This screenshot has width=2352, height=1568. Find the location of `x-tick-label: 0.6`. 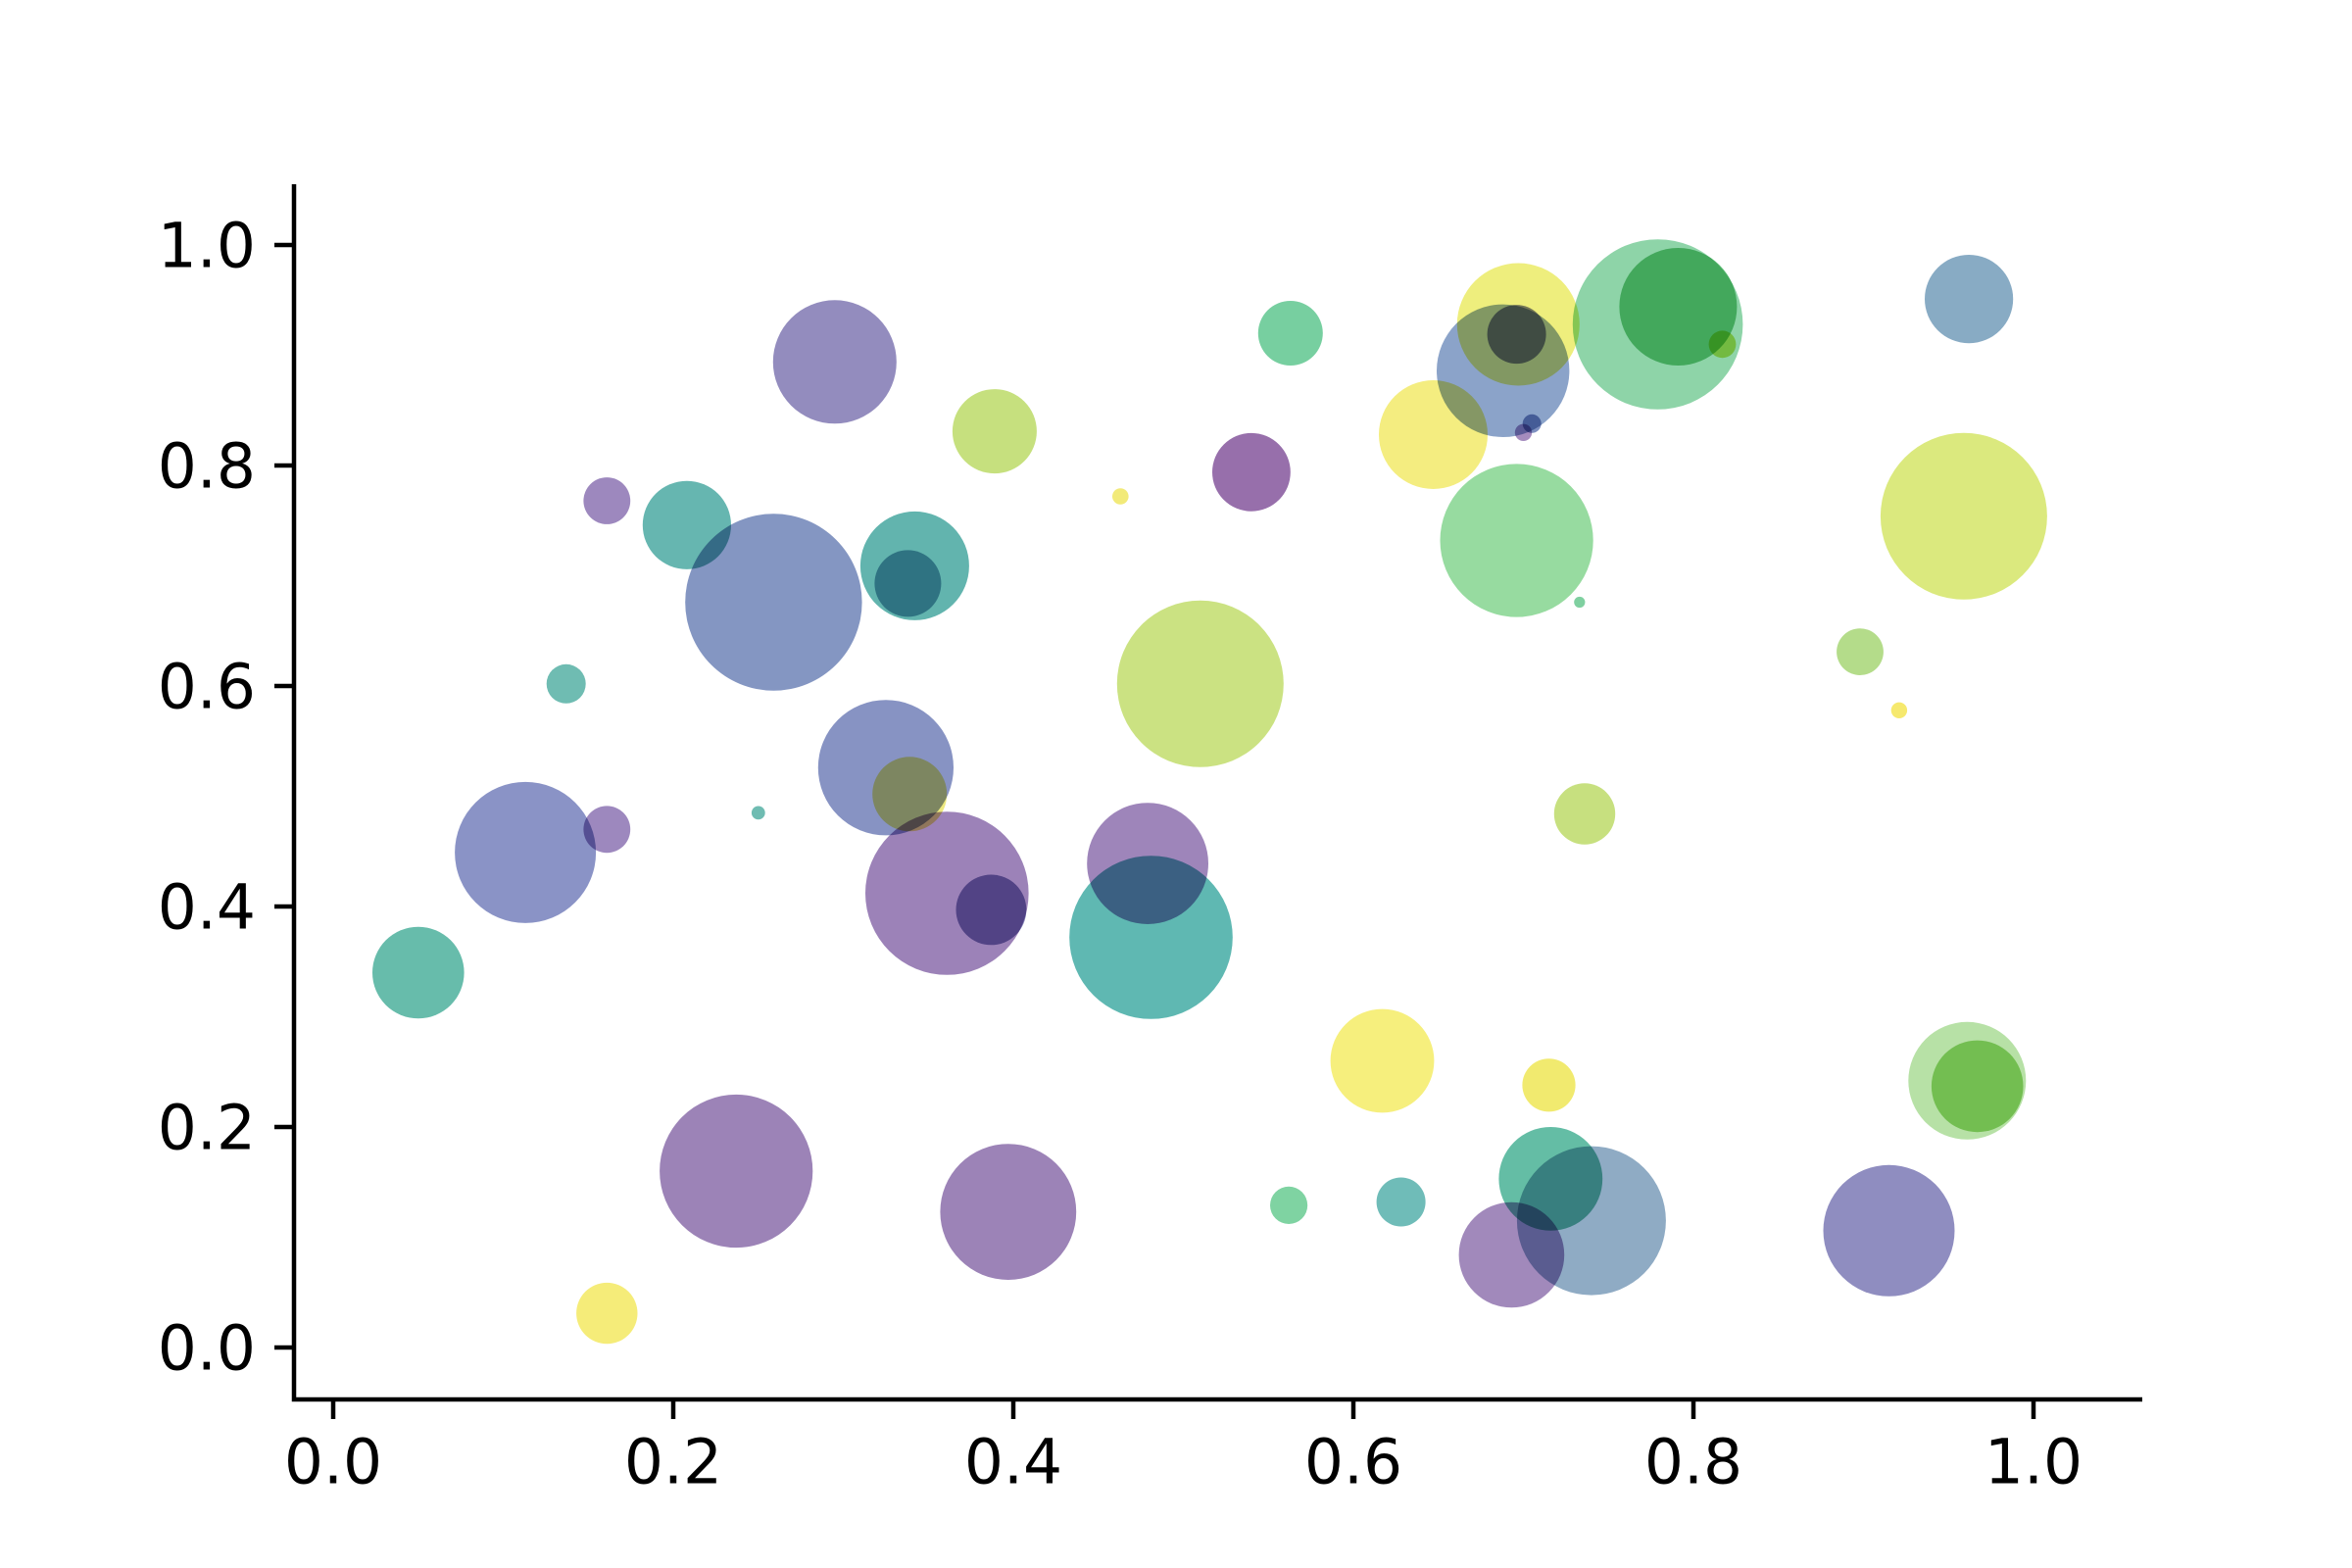

x-tick-label: 0.6 is located at coordinates (1353, 1462).